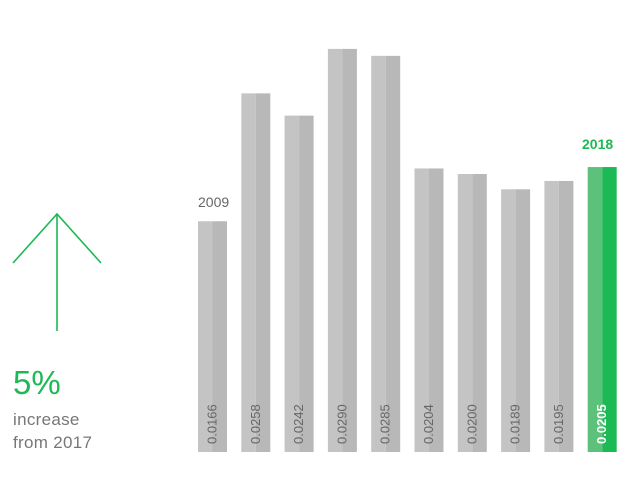 This screenshot has width=633, height=481. Describe the element at coordinates (341, 424) in the screenshot. I see `bar-value-label: 0.0290` at that location.